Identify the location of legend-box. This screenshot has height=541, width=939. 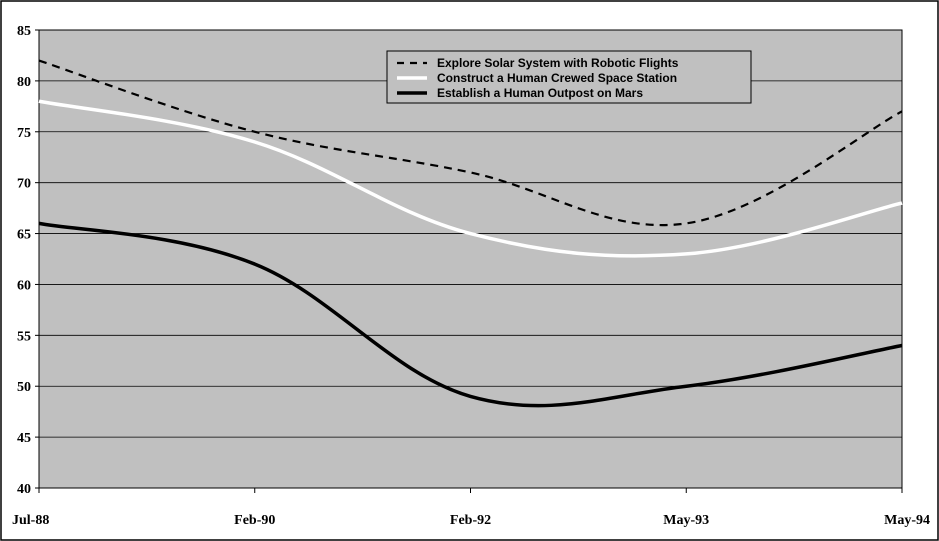
(569, 77).